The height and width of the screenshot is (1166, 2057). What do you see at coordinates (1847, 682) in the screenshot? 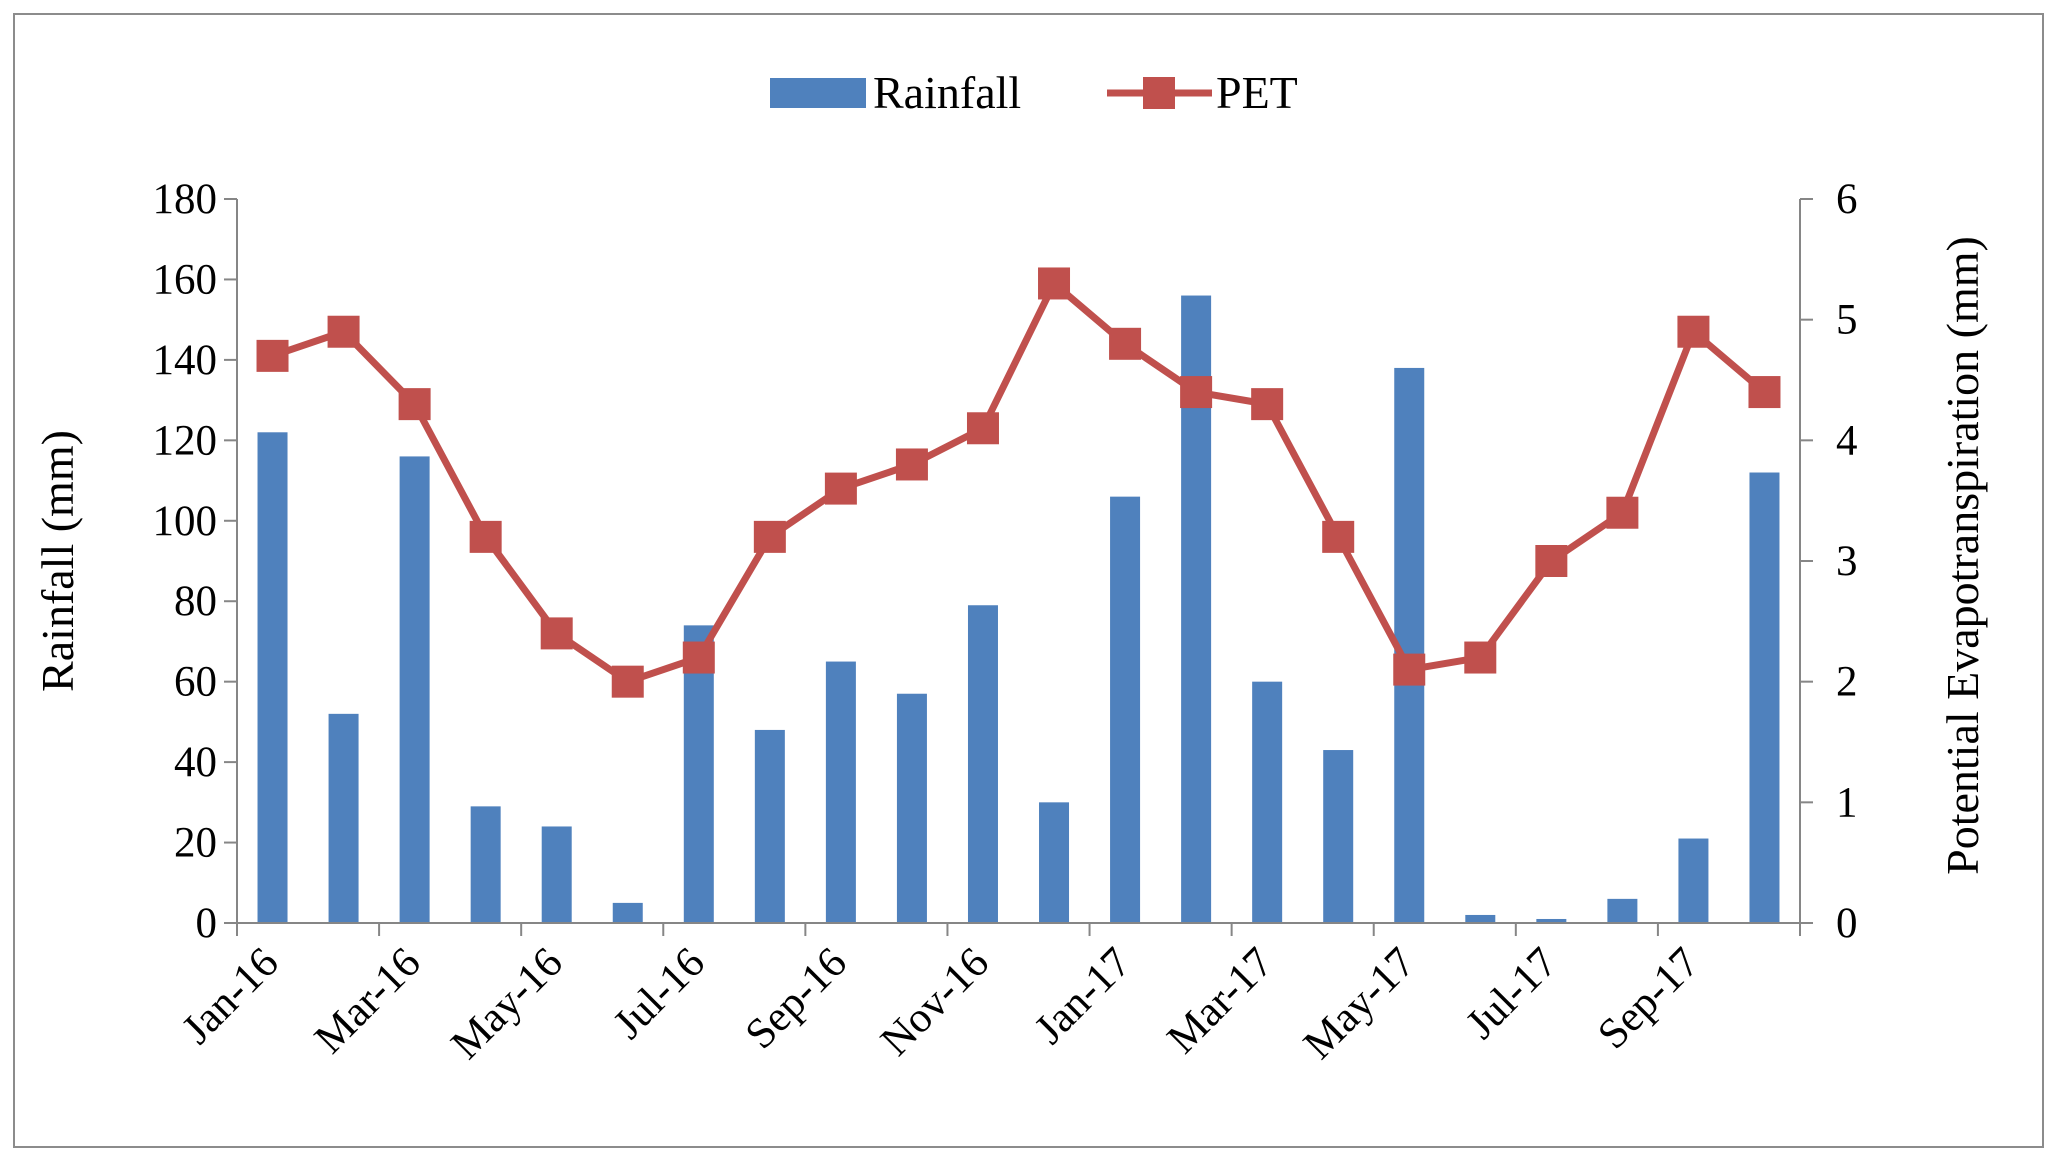
I see `right-y-tick-label: 2` at bounding box center [1847, 682].